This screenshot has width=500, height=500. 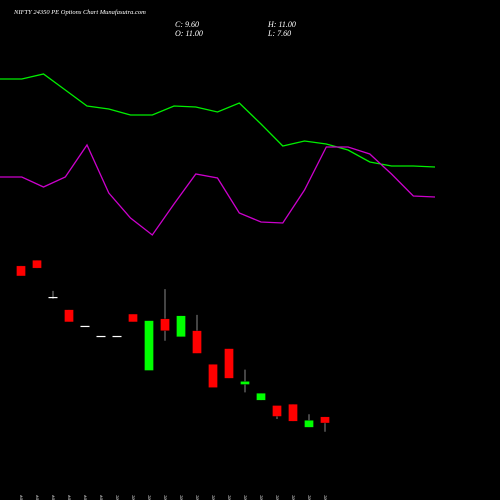 What do you see at coordinates (277, 497) in the screenshot?
I see `x-tick-label: 23 Dec` at bounding box center [277, 497].